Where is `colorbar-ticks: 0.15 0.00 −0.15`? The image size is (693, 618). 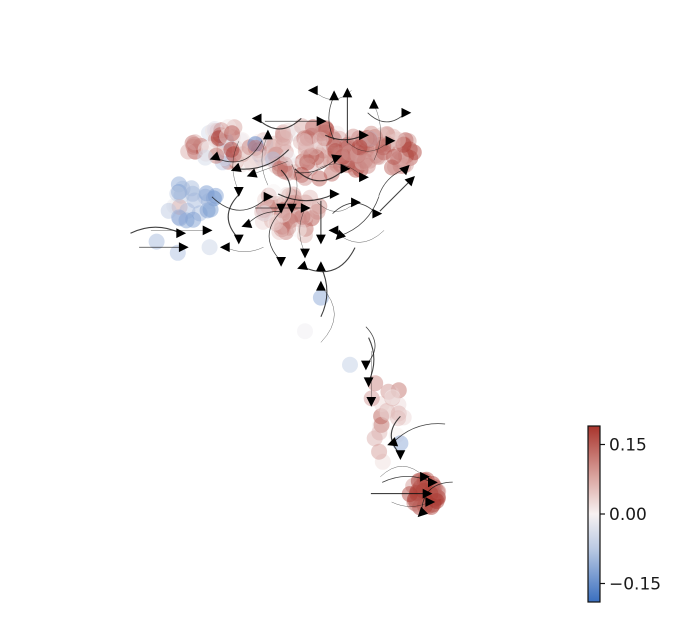 colorbar-ticks: 0.15 0.00 −0.15 is located at coordinates (630, 515).